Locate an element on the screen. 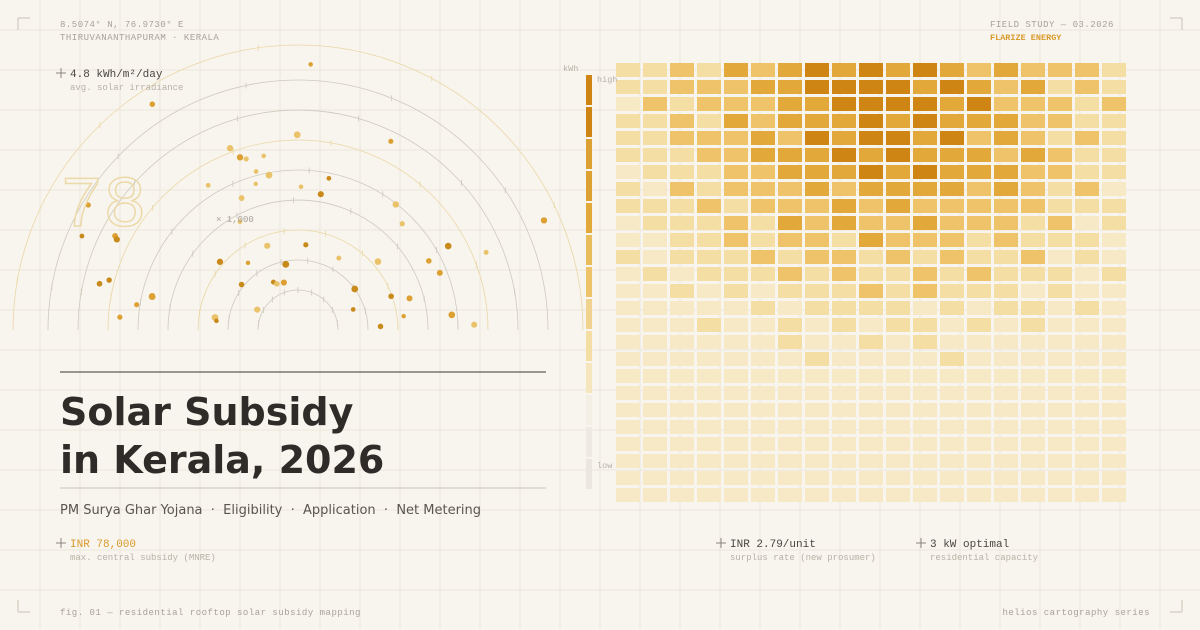  dial-multiplier: × 1,000 is located at coordinates (235, 220).